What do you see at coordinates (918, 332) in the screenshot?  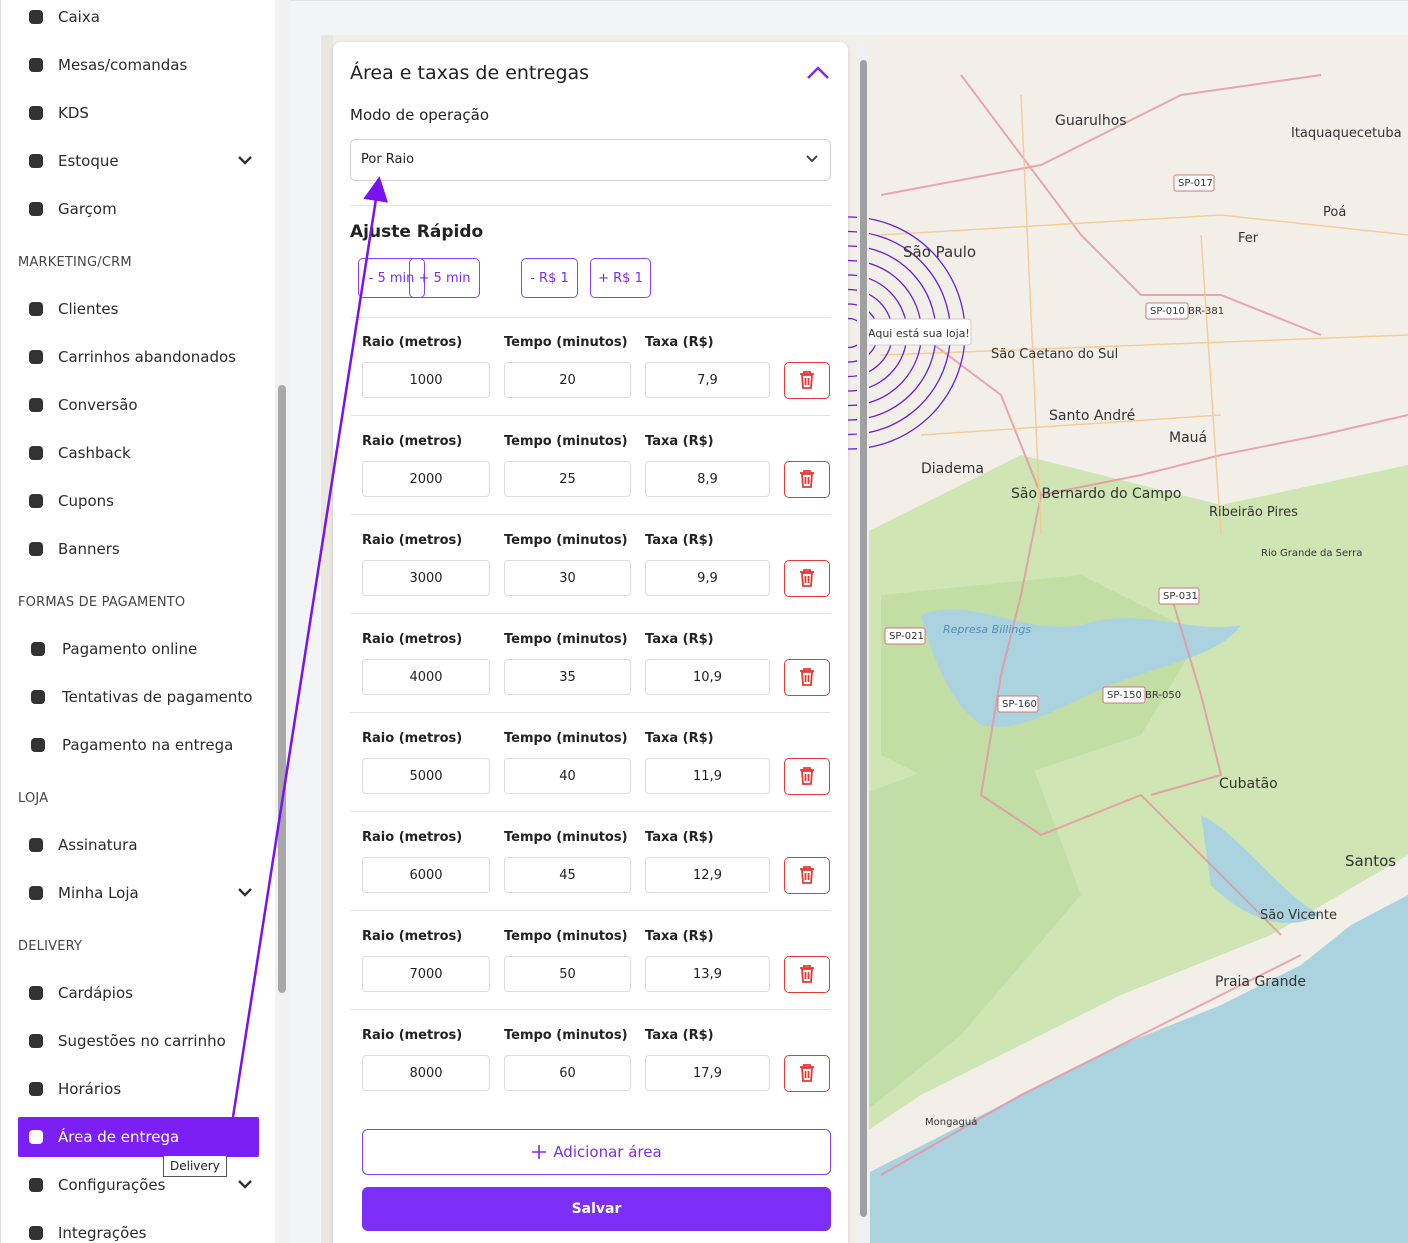 I see `marker-tooltip: Aqui está sua loja!` at bounding box center [918, 332].